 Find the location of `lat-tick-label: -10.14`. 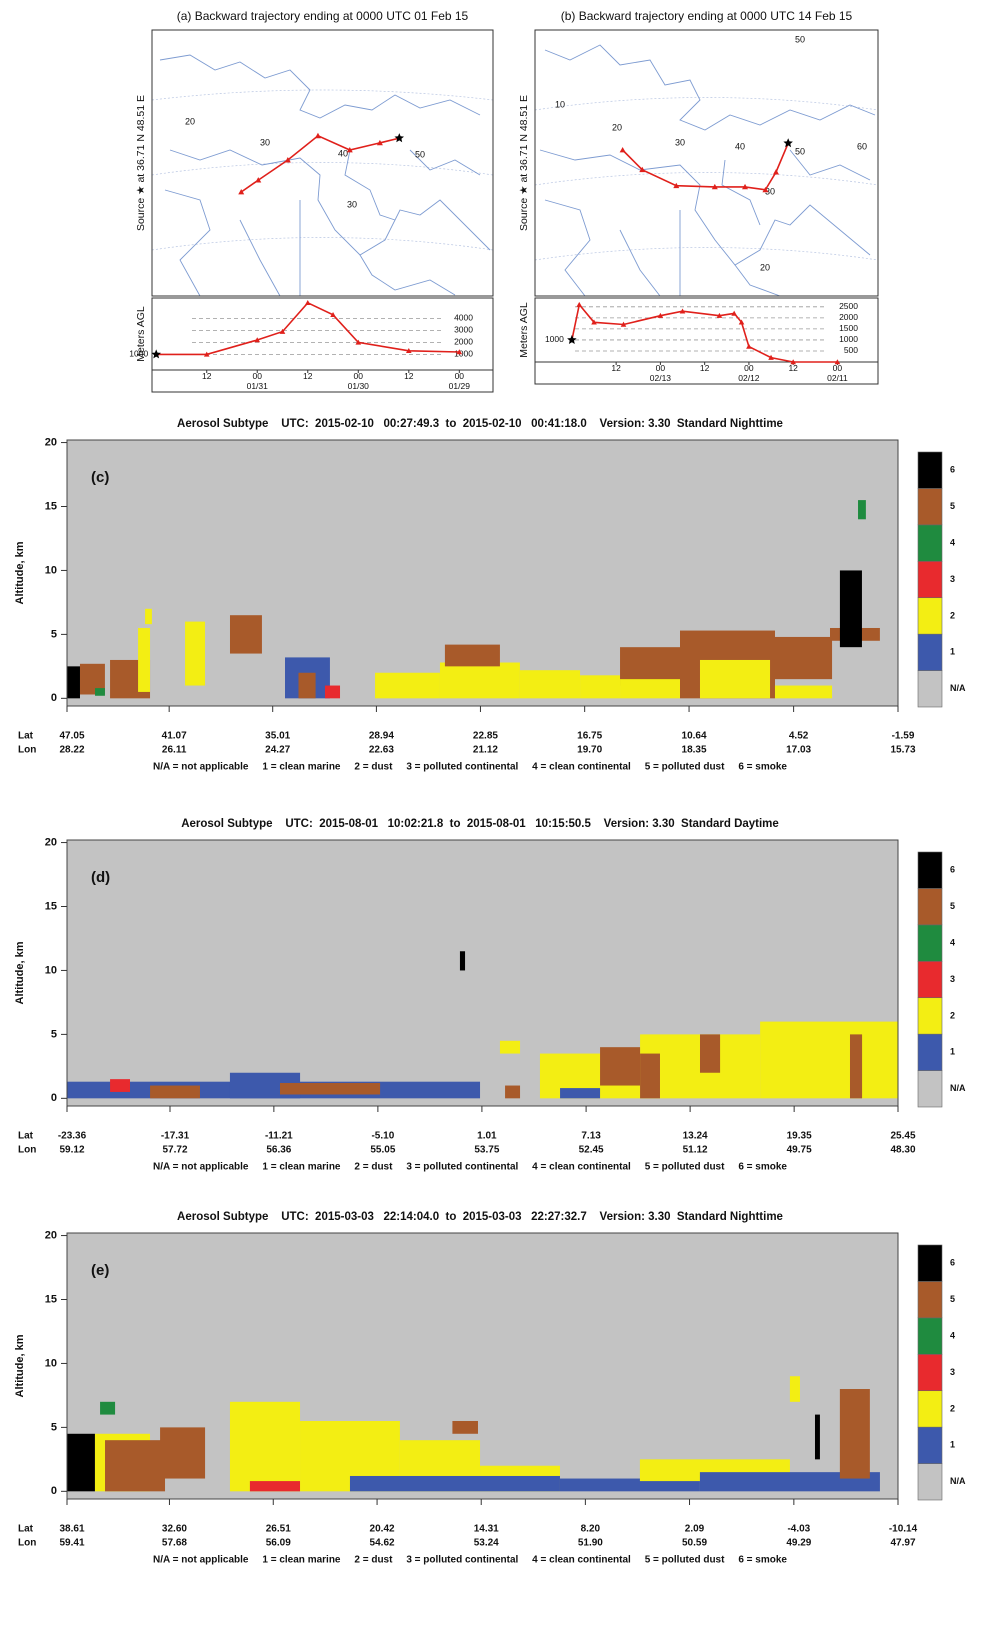

lat-tick-label: -10.14 is located at coordinates (903, 1529).